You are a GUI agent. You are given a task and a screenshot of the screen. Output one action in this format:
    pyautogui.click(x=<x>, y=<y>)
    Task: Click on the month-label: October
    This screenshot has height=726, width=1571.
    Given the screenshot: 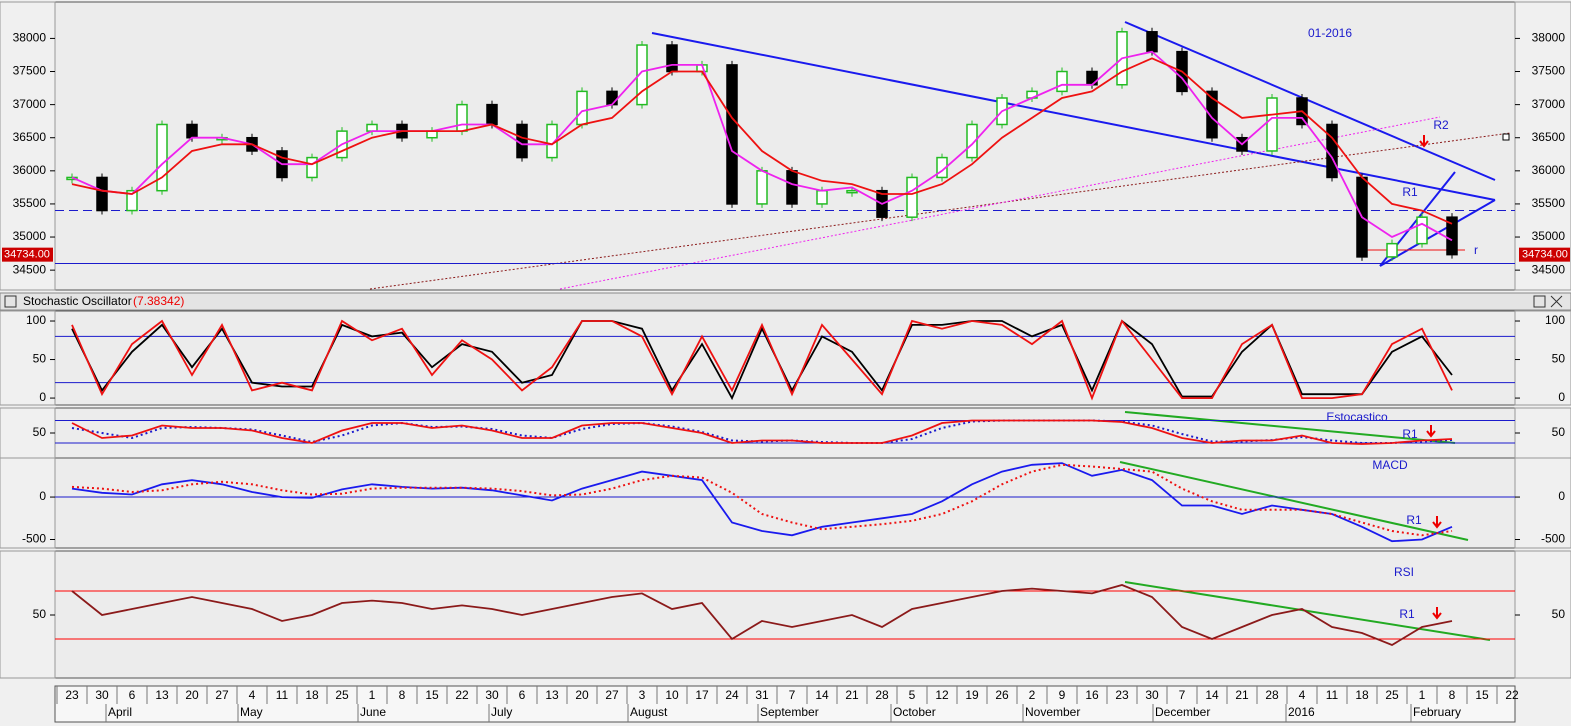 What is the action you would take?
    pyautogui.click(x=914, y=712)
    